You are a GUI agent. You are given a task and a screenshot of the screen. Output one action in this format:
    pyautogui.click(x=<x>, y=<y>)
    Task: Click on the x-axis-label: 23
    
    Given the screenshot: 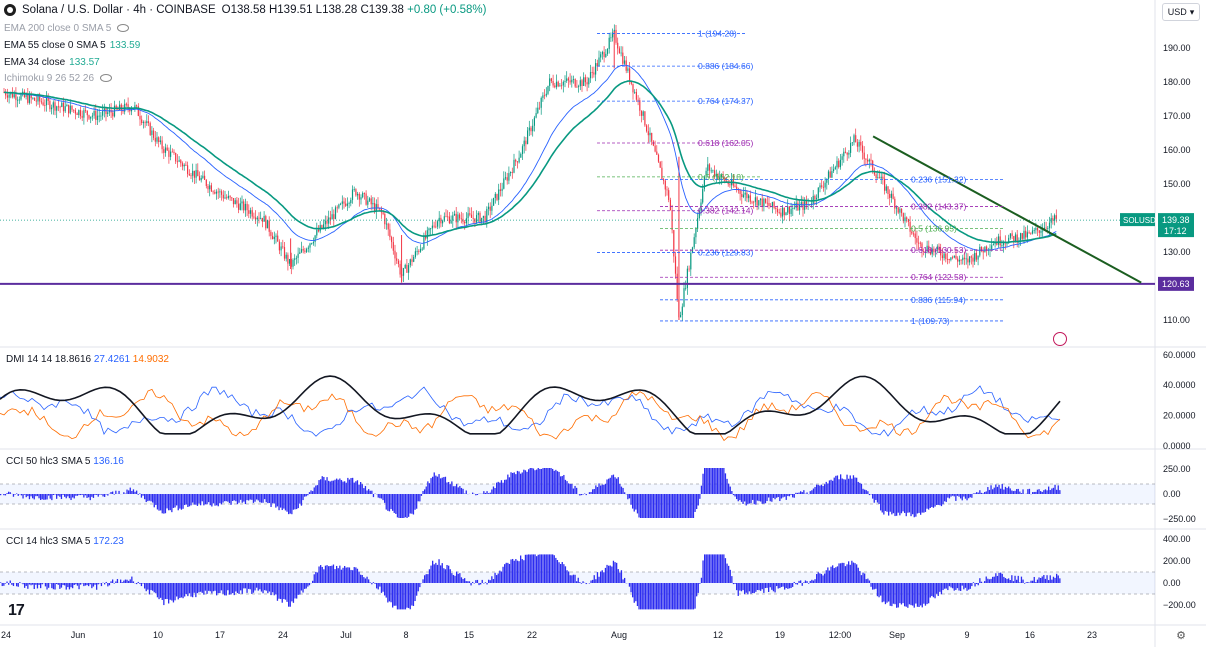 What is the action you would take?
    pyautogui.click(x=1092, y=635)
    